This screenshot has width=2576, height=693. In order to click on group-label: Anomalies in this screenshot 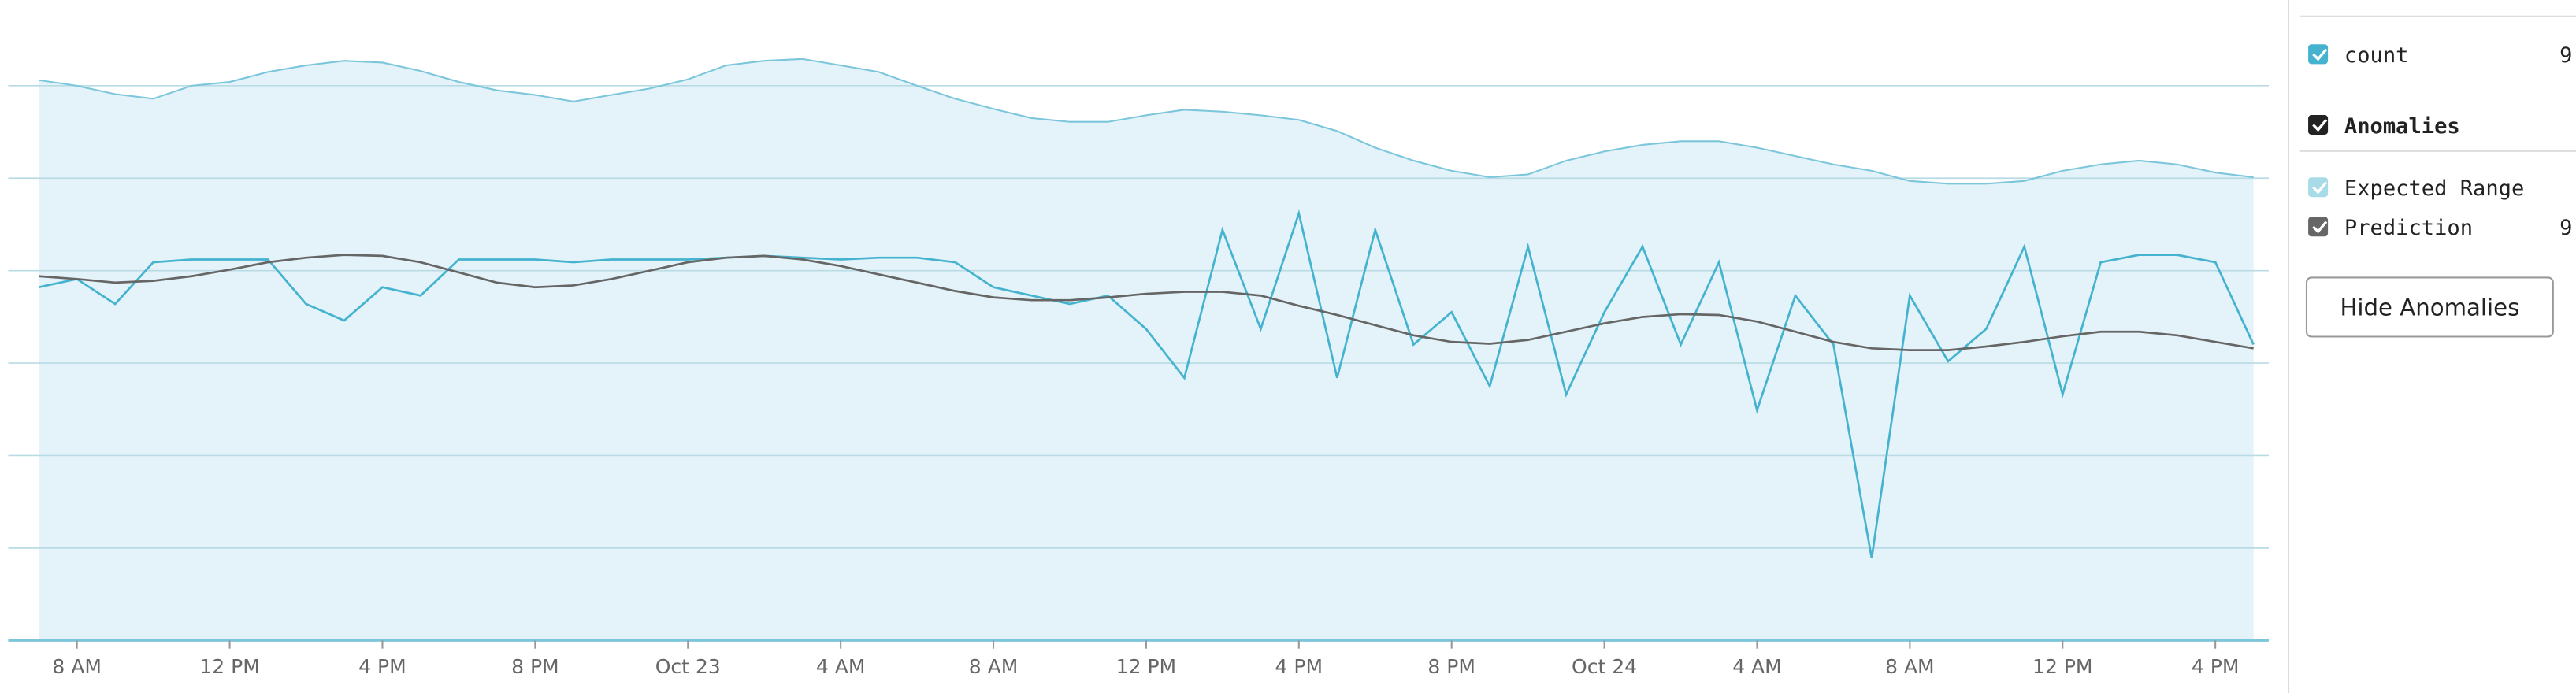, I will do `click(2402, 126)`.